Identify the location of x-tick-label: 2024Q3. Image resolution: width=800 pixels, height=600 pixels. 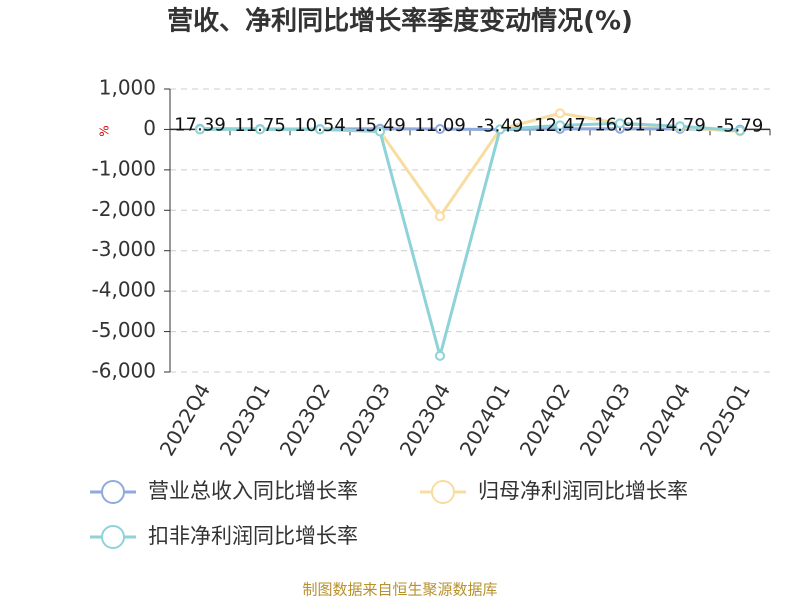
(605, 419).